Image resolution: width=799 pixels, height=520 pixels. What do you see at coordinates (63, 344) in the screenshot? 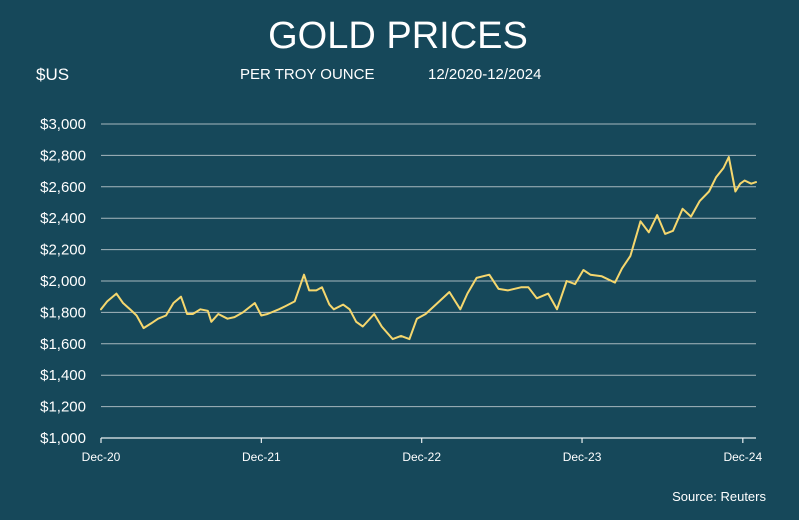
I see `y-tick-label: $1,600` at bounding box center [63, 344].